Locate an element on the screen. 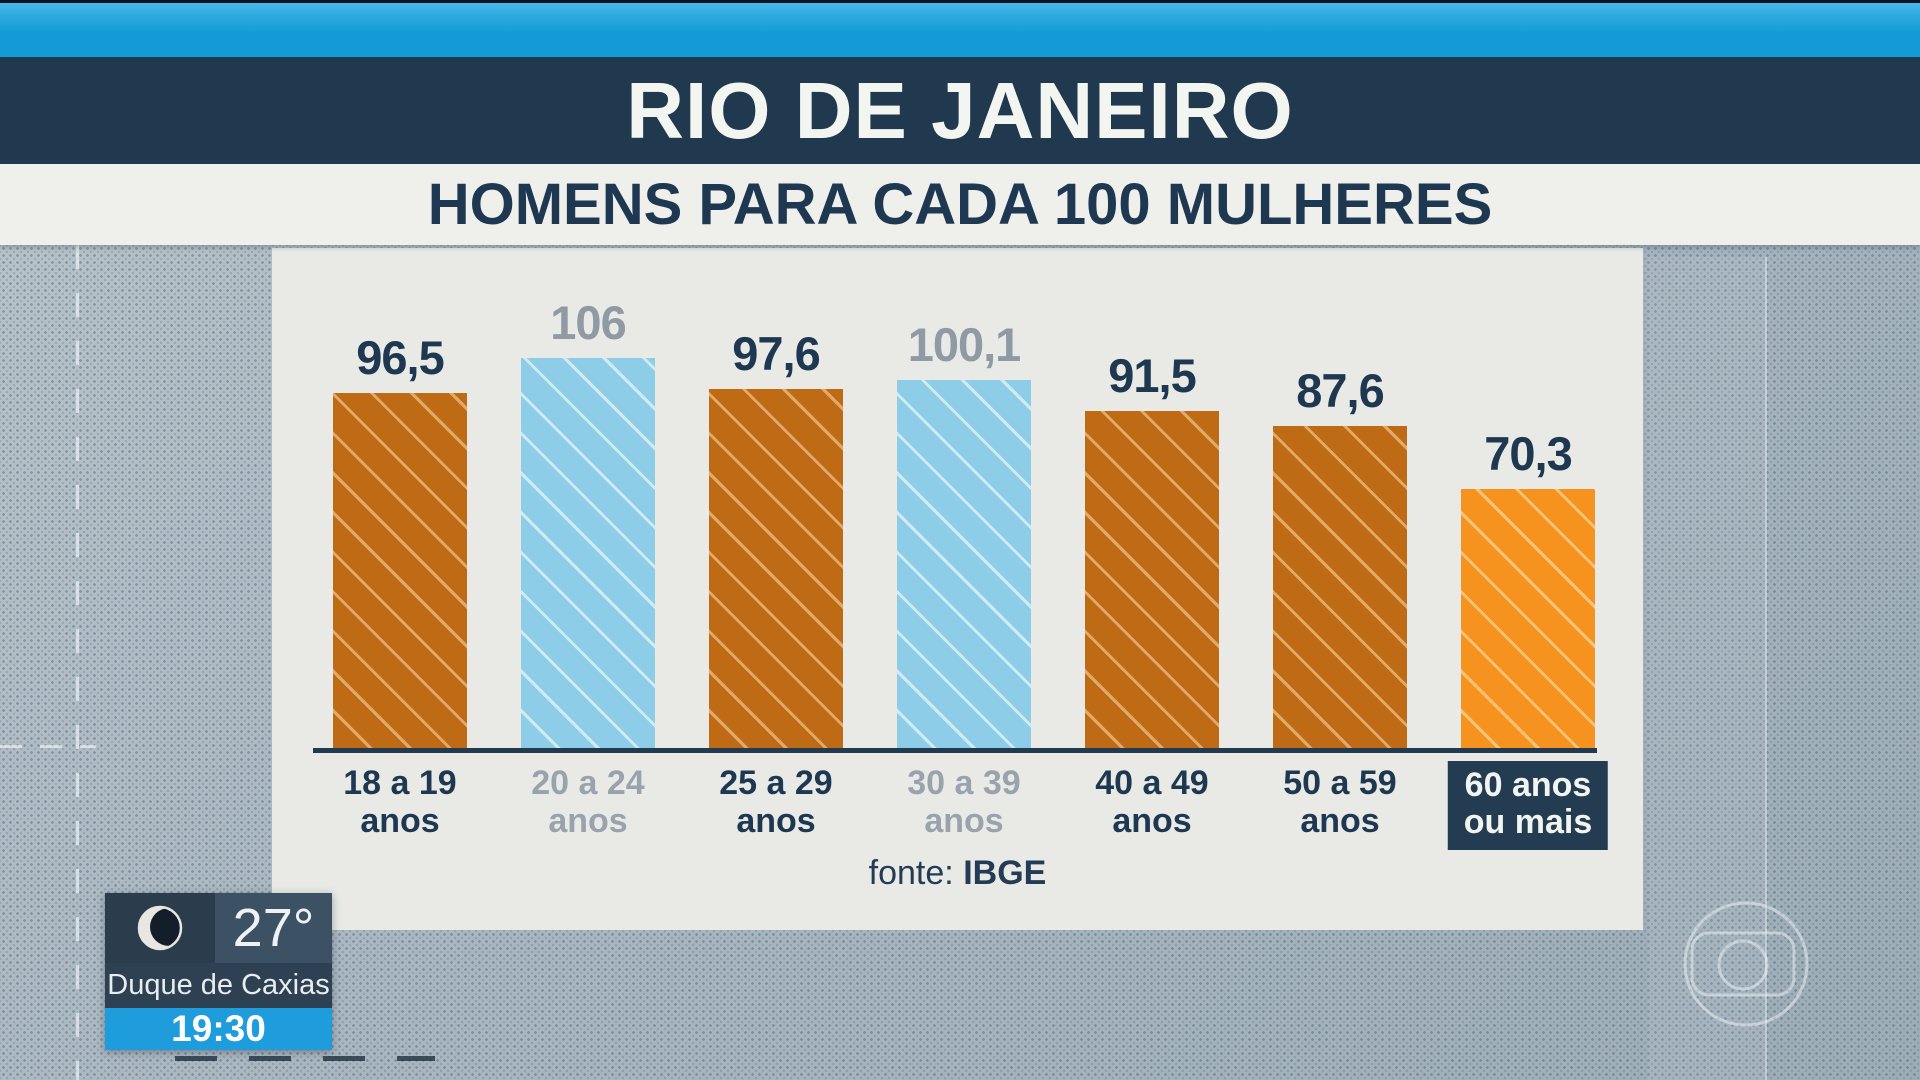 The image size is (1920, 1080). top-edge-line is located at coordinates (960, 1).